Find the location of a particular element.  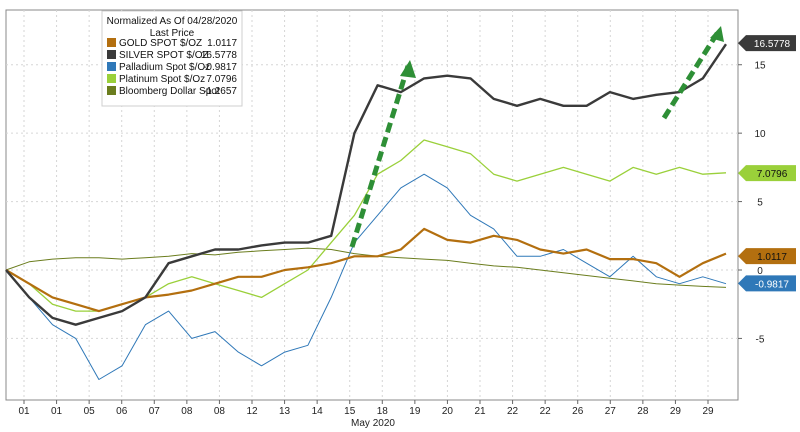

last-price-tag-label: 1.0117 is located at coordinates (772, 257).